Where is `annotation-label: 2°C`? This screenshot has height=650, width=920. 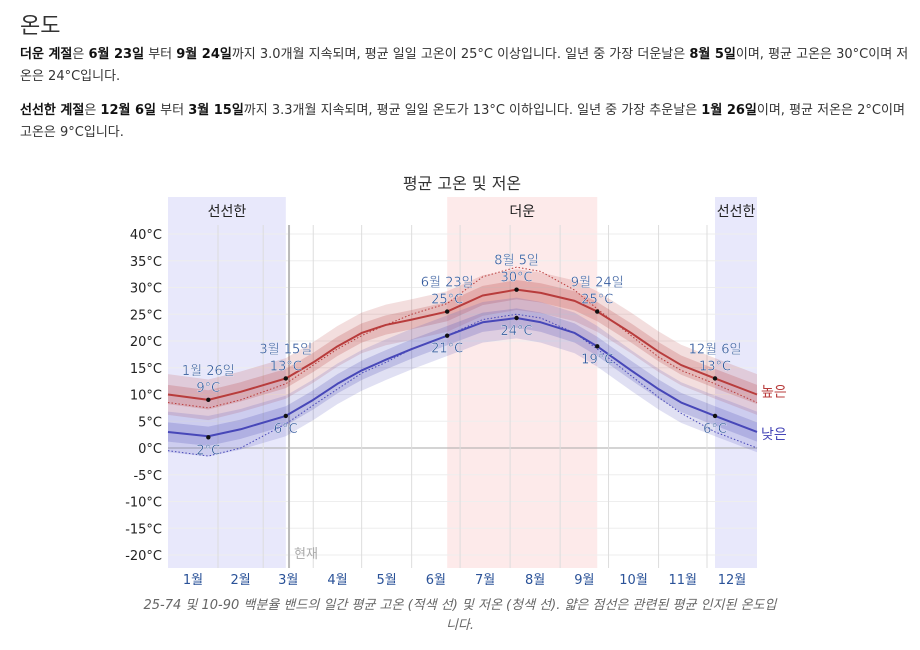
annotation-label: 2°C is located at coordinates (208, 450).